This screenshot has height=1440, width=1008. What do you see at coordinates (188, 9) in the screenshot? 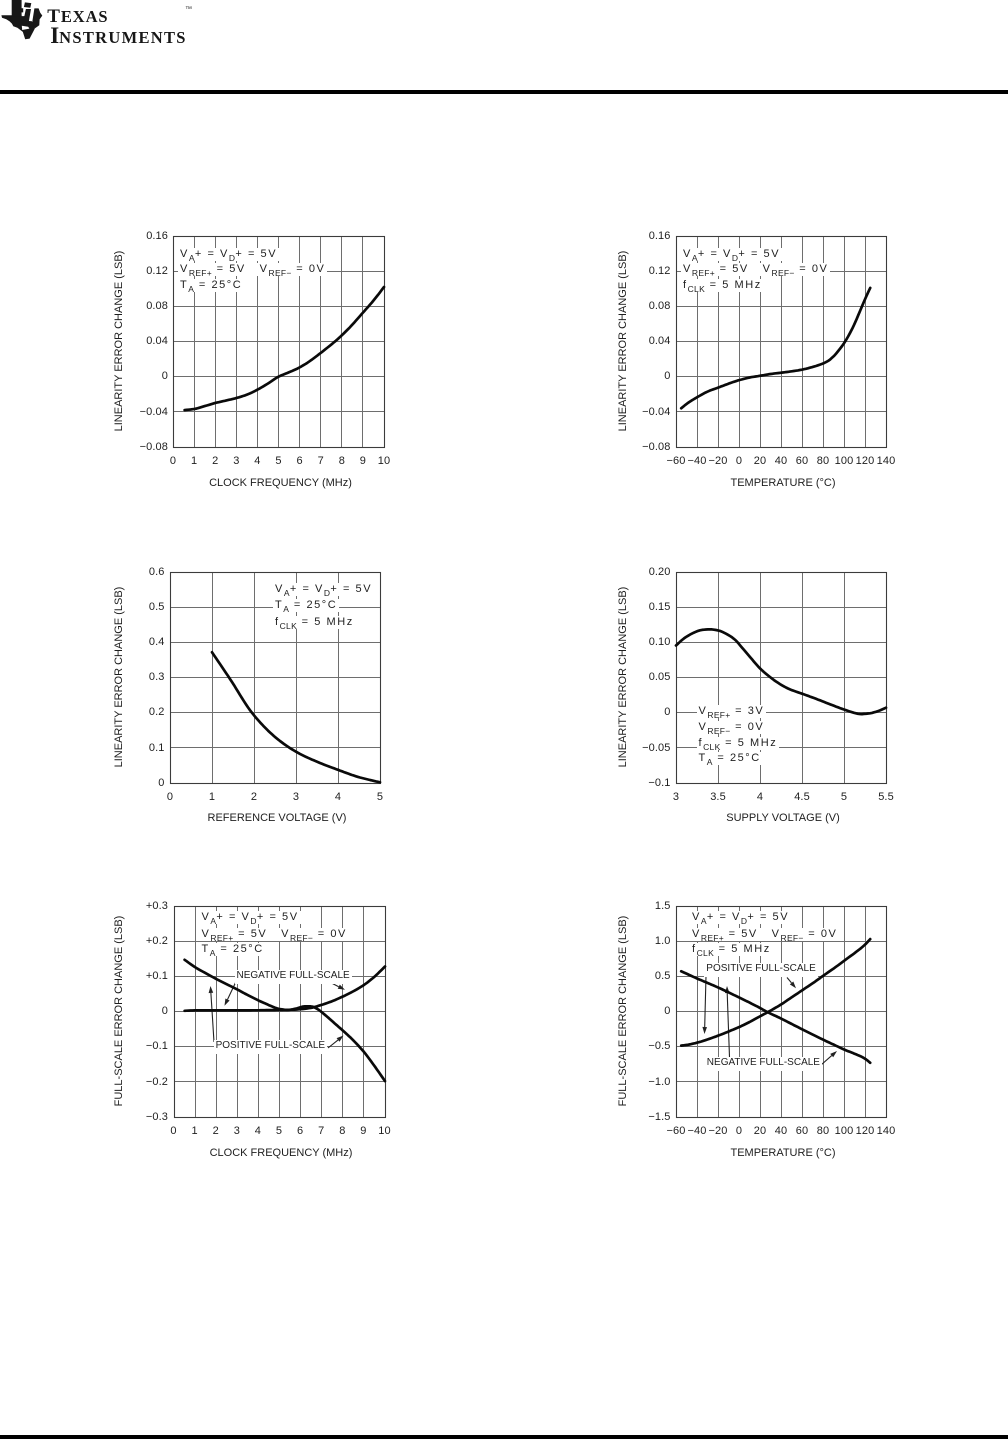
I see `svg-text: ™` at bounding box center [188, 9].